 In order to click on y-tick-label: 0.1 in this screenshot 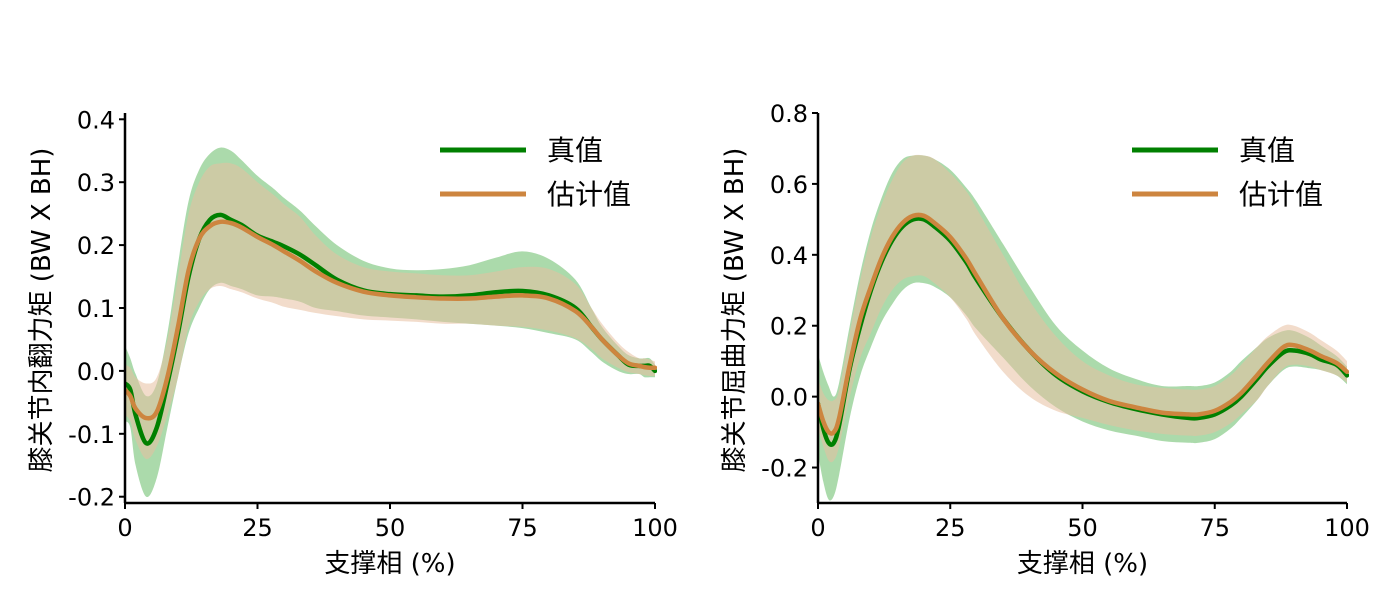, I will do `click(96, 309)`.